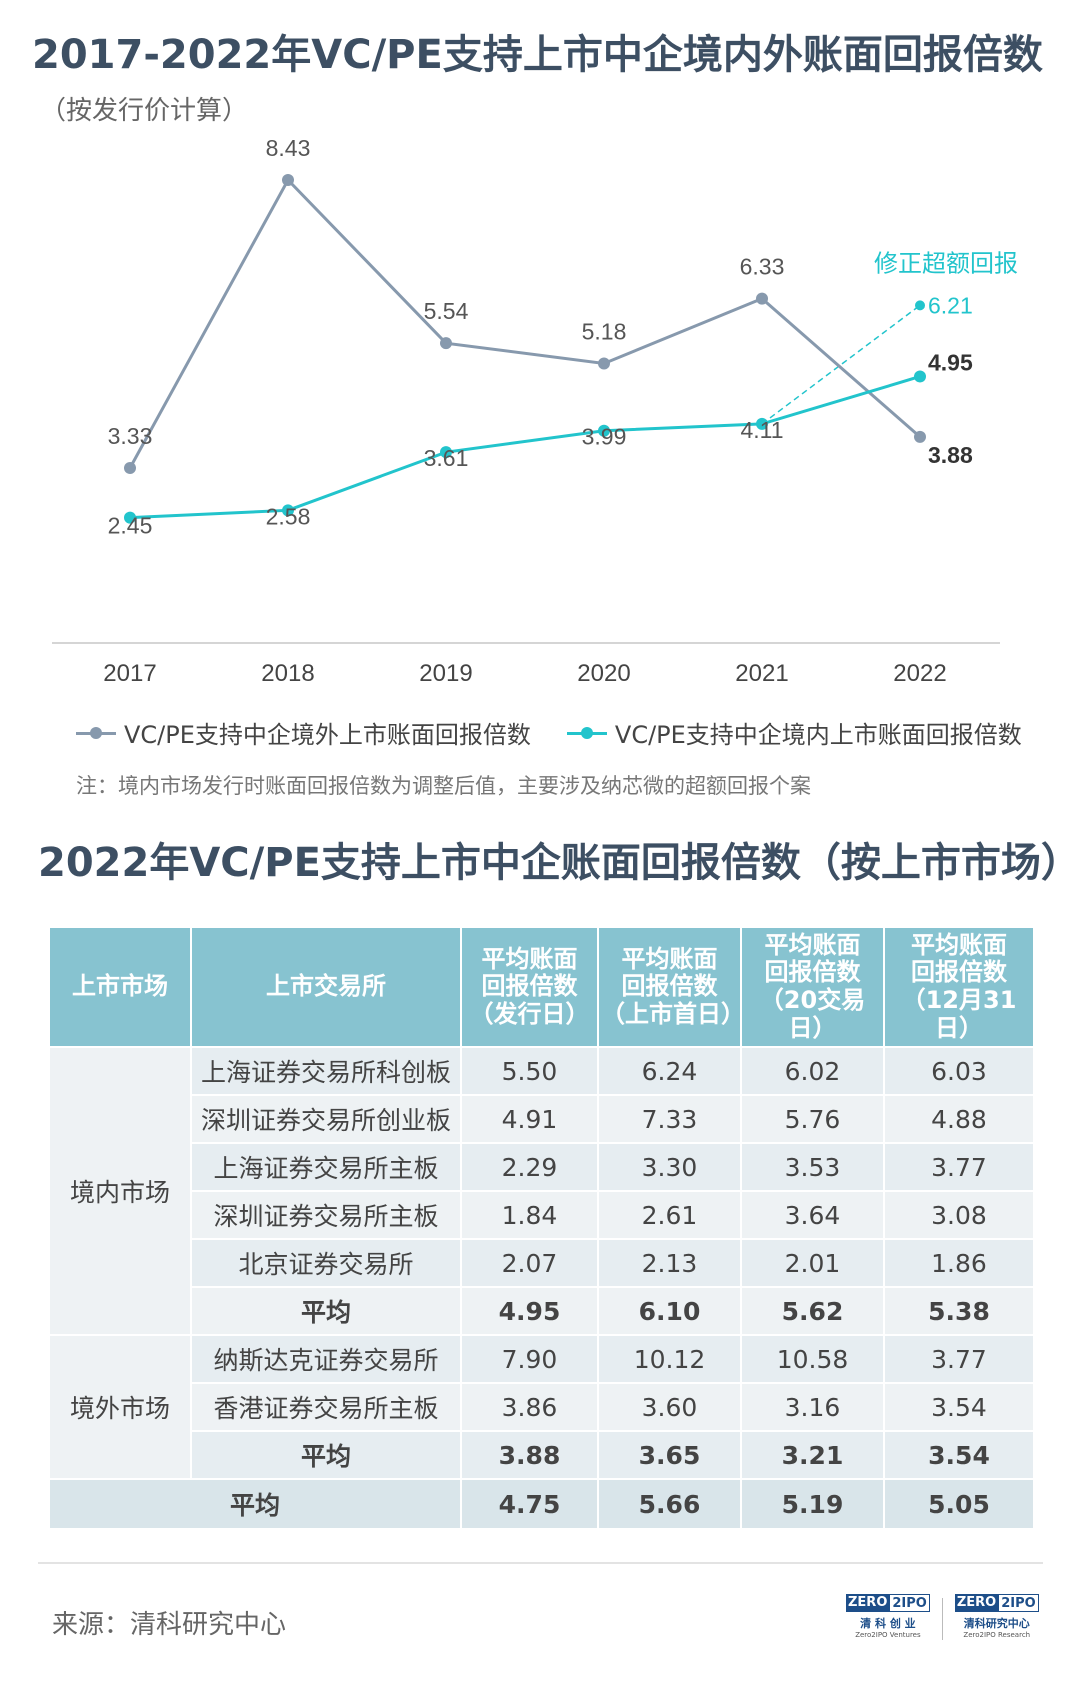  What do you see at coordinates (959, 1311) in the screenshot?
I see `avg-value-cell: 5.38` at bounding box center [959, 1311].